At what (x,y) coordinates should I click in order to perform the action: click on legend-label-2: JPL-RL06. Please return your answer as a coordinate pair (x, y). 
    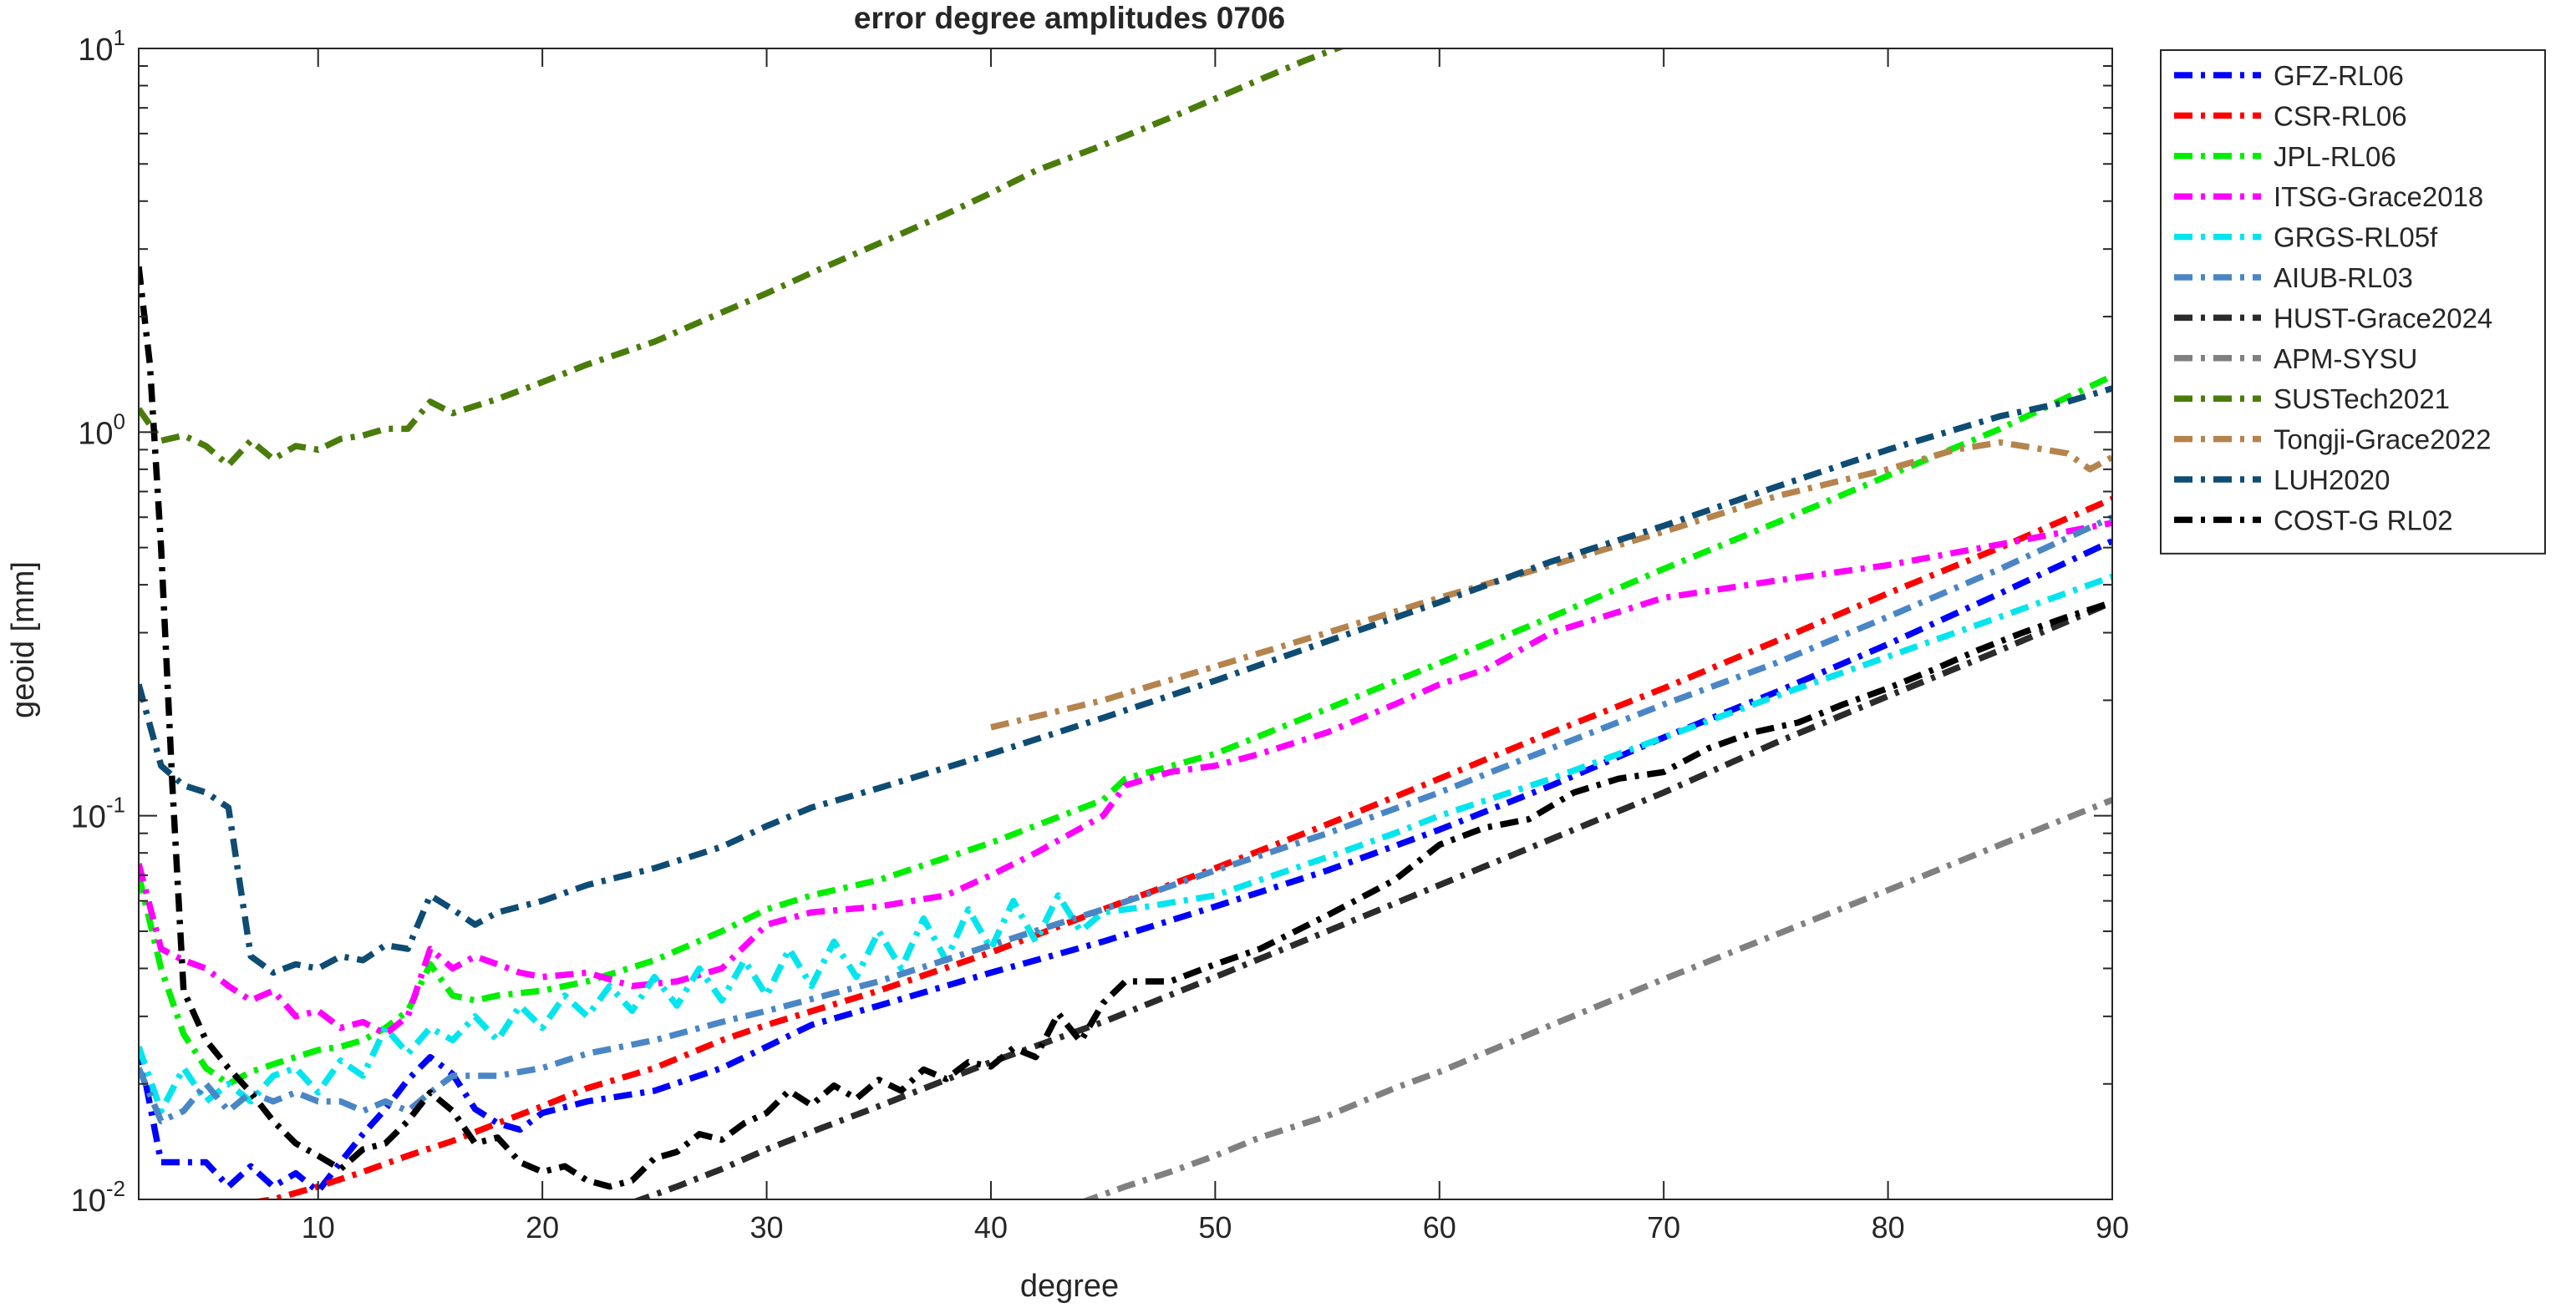
    Looking at the image, I should click on (2335, 156).